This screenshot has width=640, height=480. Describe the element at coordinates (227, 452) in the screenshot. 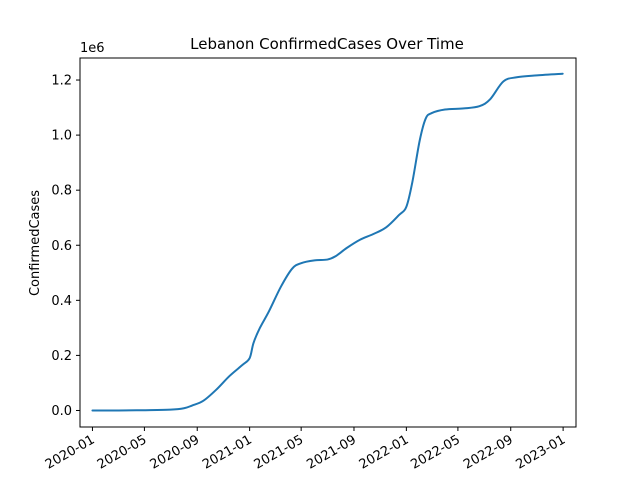

I see `x-tick-label: 2021-01` at that location.